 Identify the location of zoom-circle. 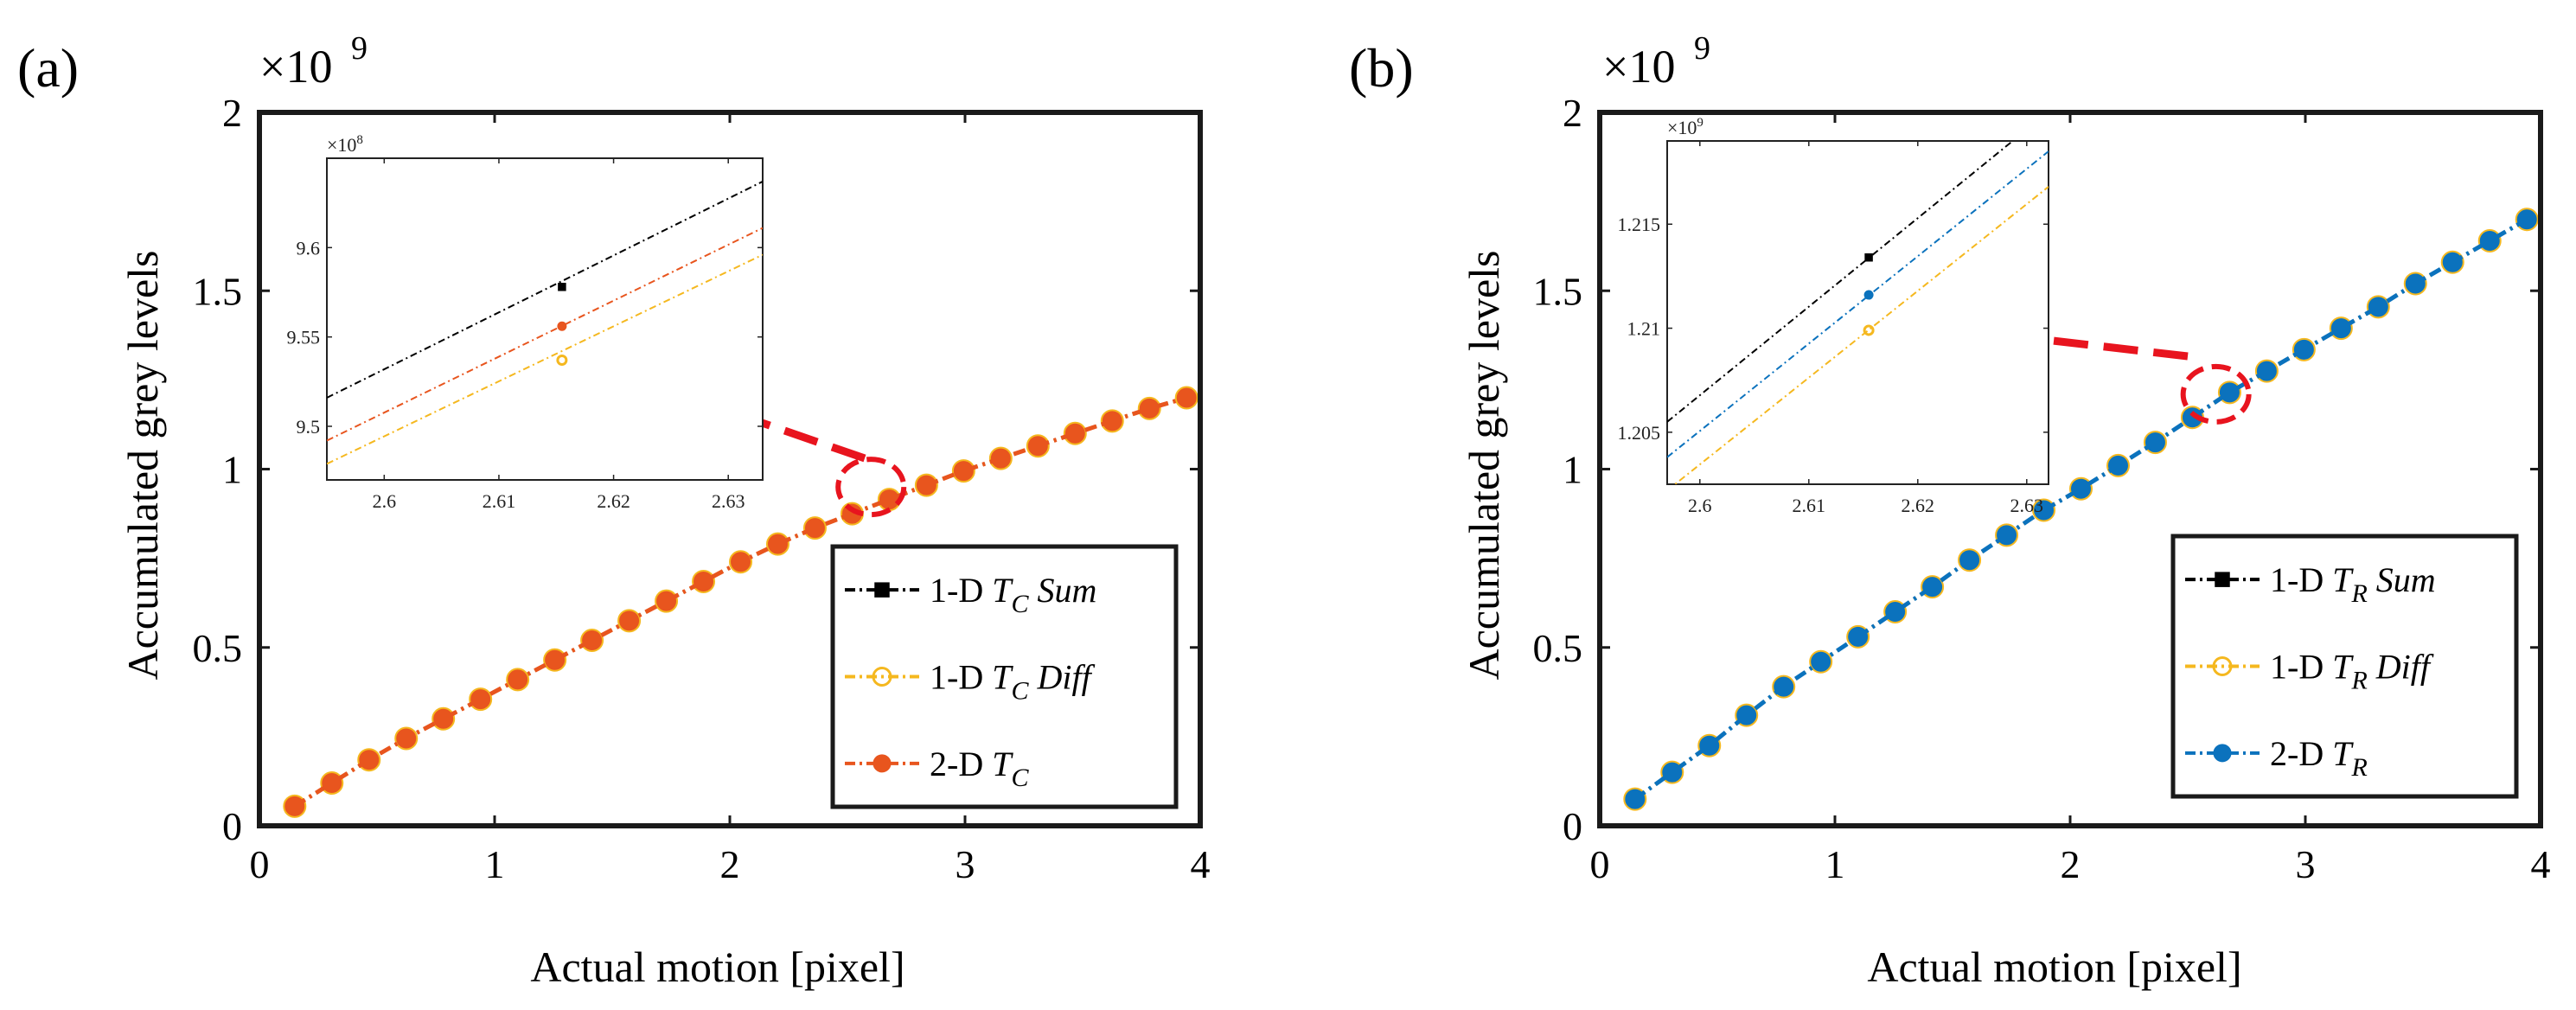
(871, 487).